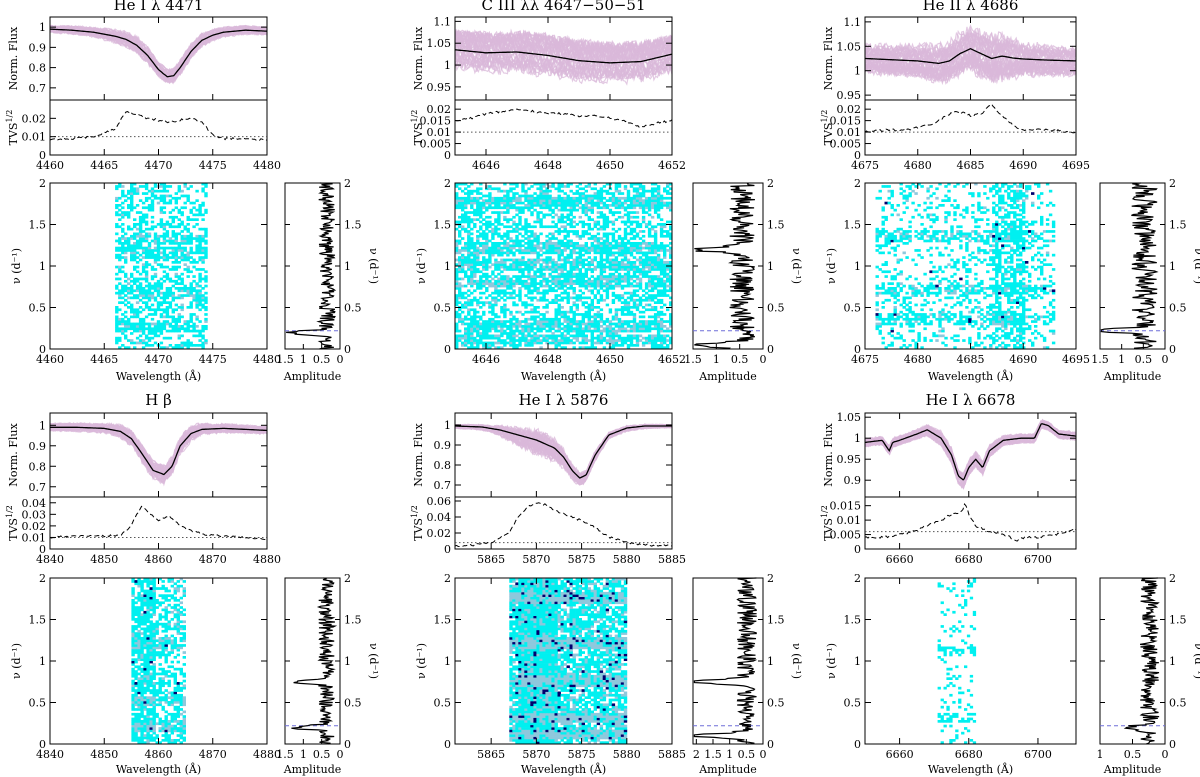 This screenshot has width=1200, height=777. I want to click on individual-spectrum, so click(970, 39).